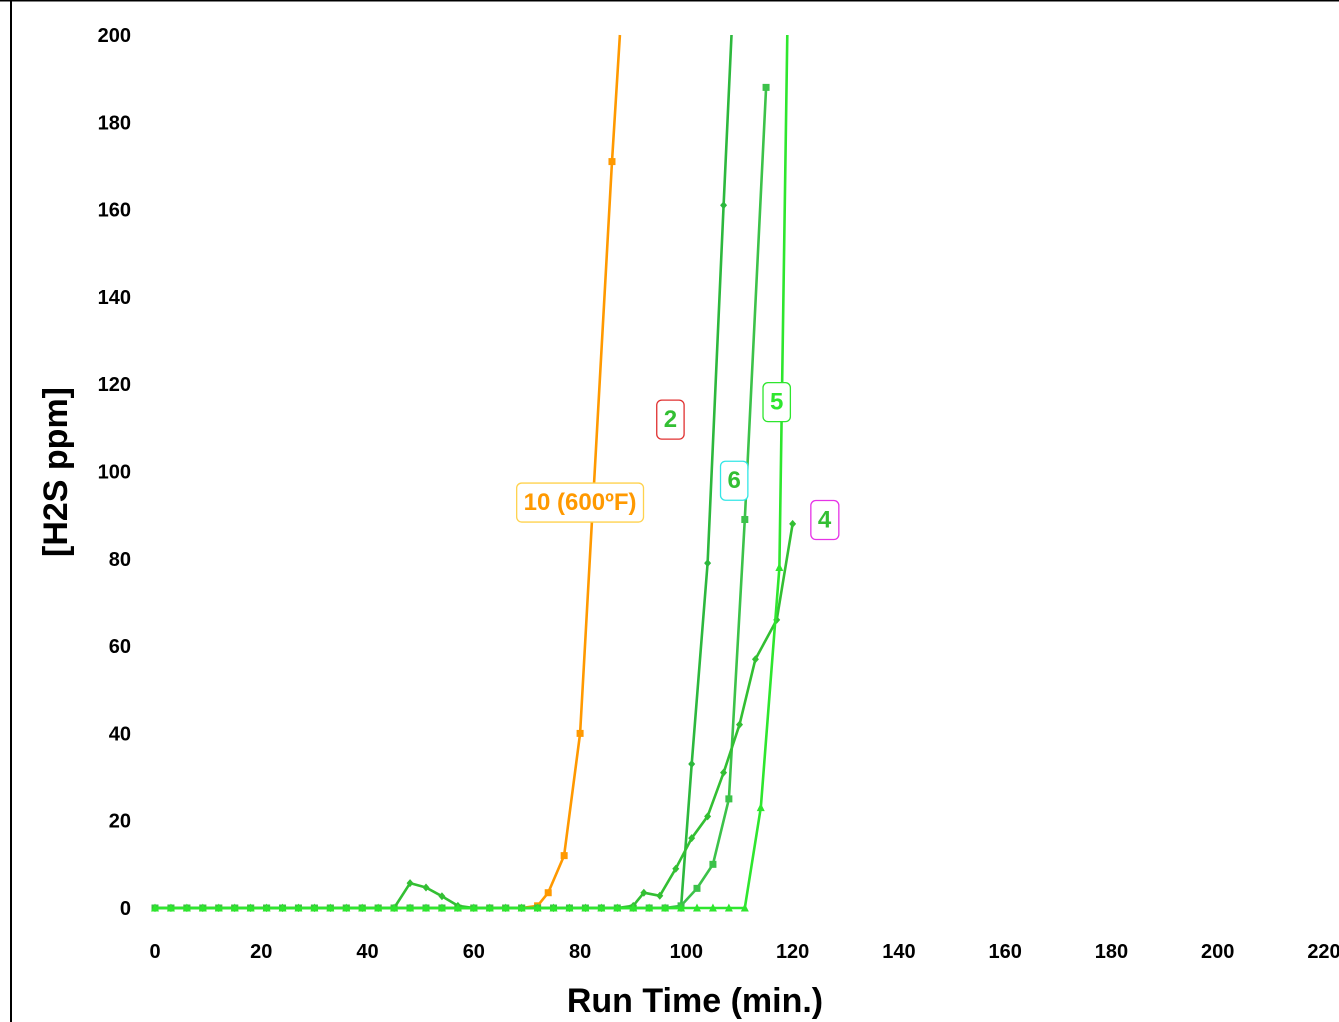  I want to click on y-tick-label: 60, so click(120, 647).